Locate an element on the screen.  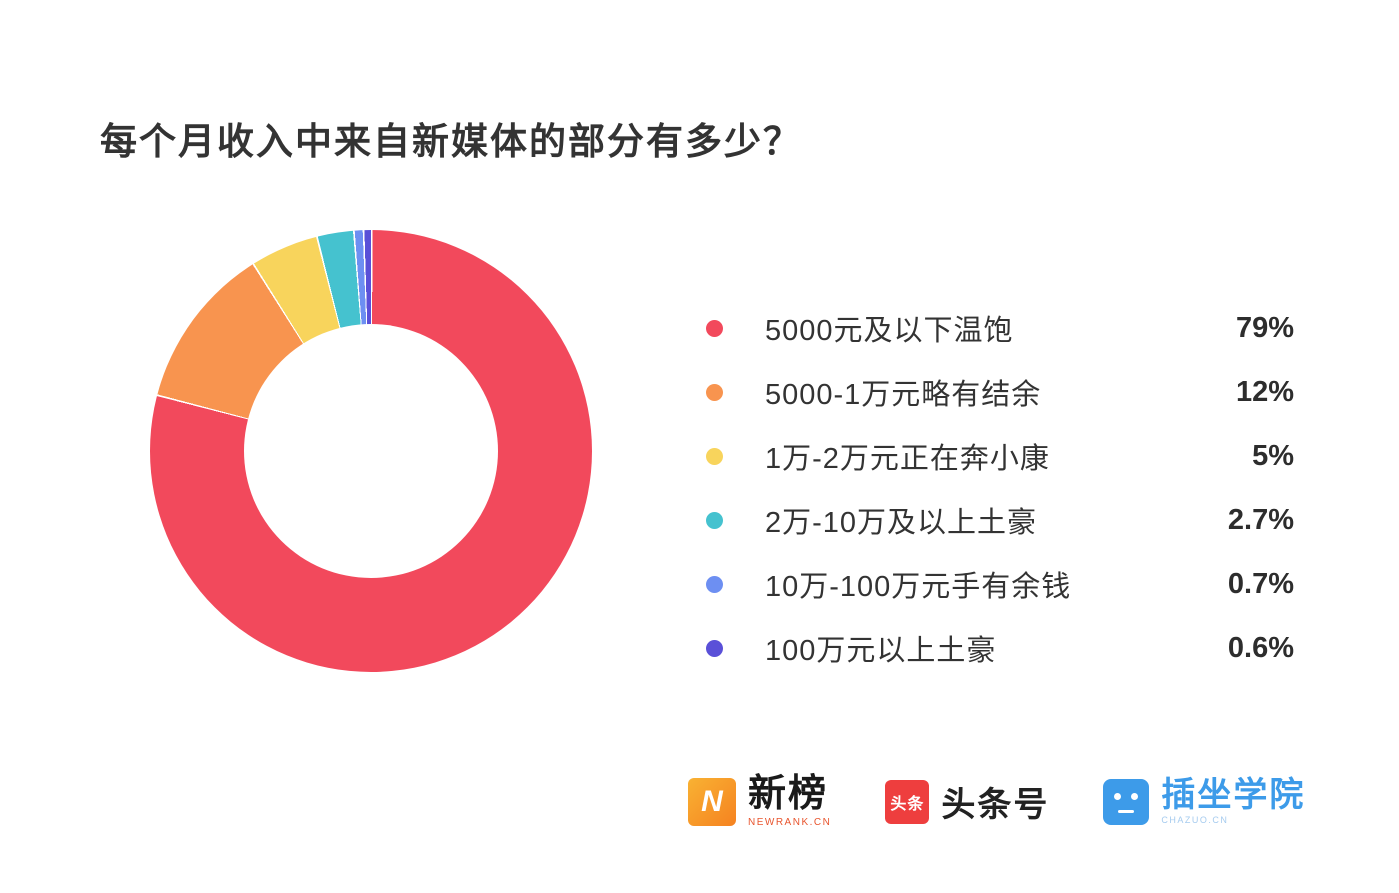
donut-hole is located at coordinates (371, 451).